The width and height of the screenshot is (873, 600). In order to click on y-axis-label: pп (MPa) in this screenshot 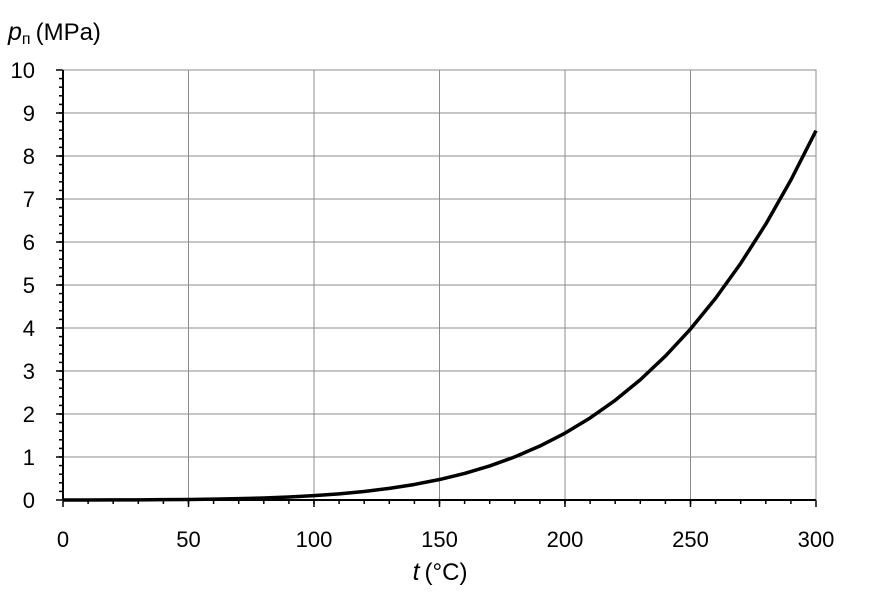, I will do `click(54, 33)`.